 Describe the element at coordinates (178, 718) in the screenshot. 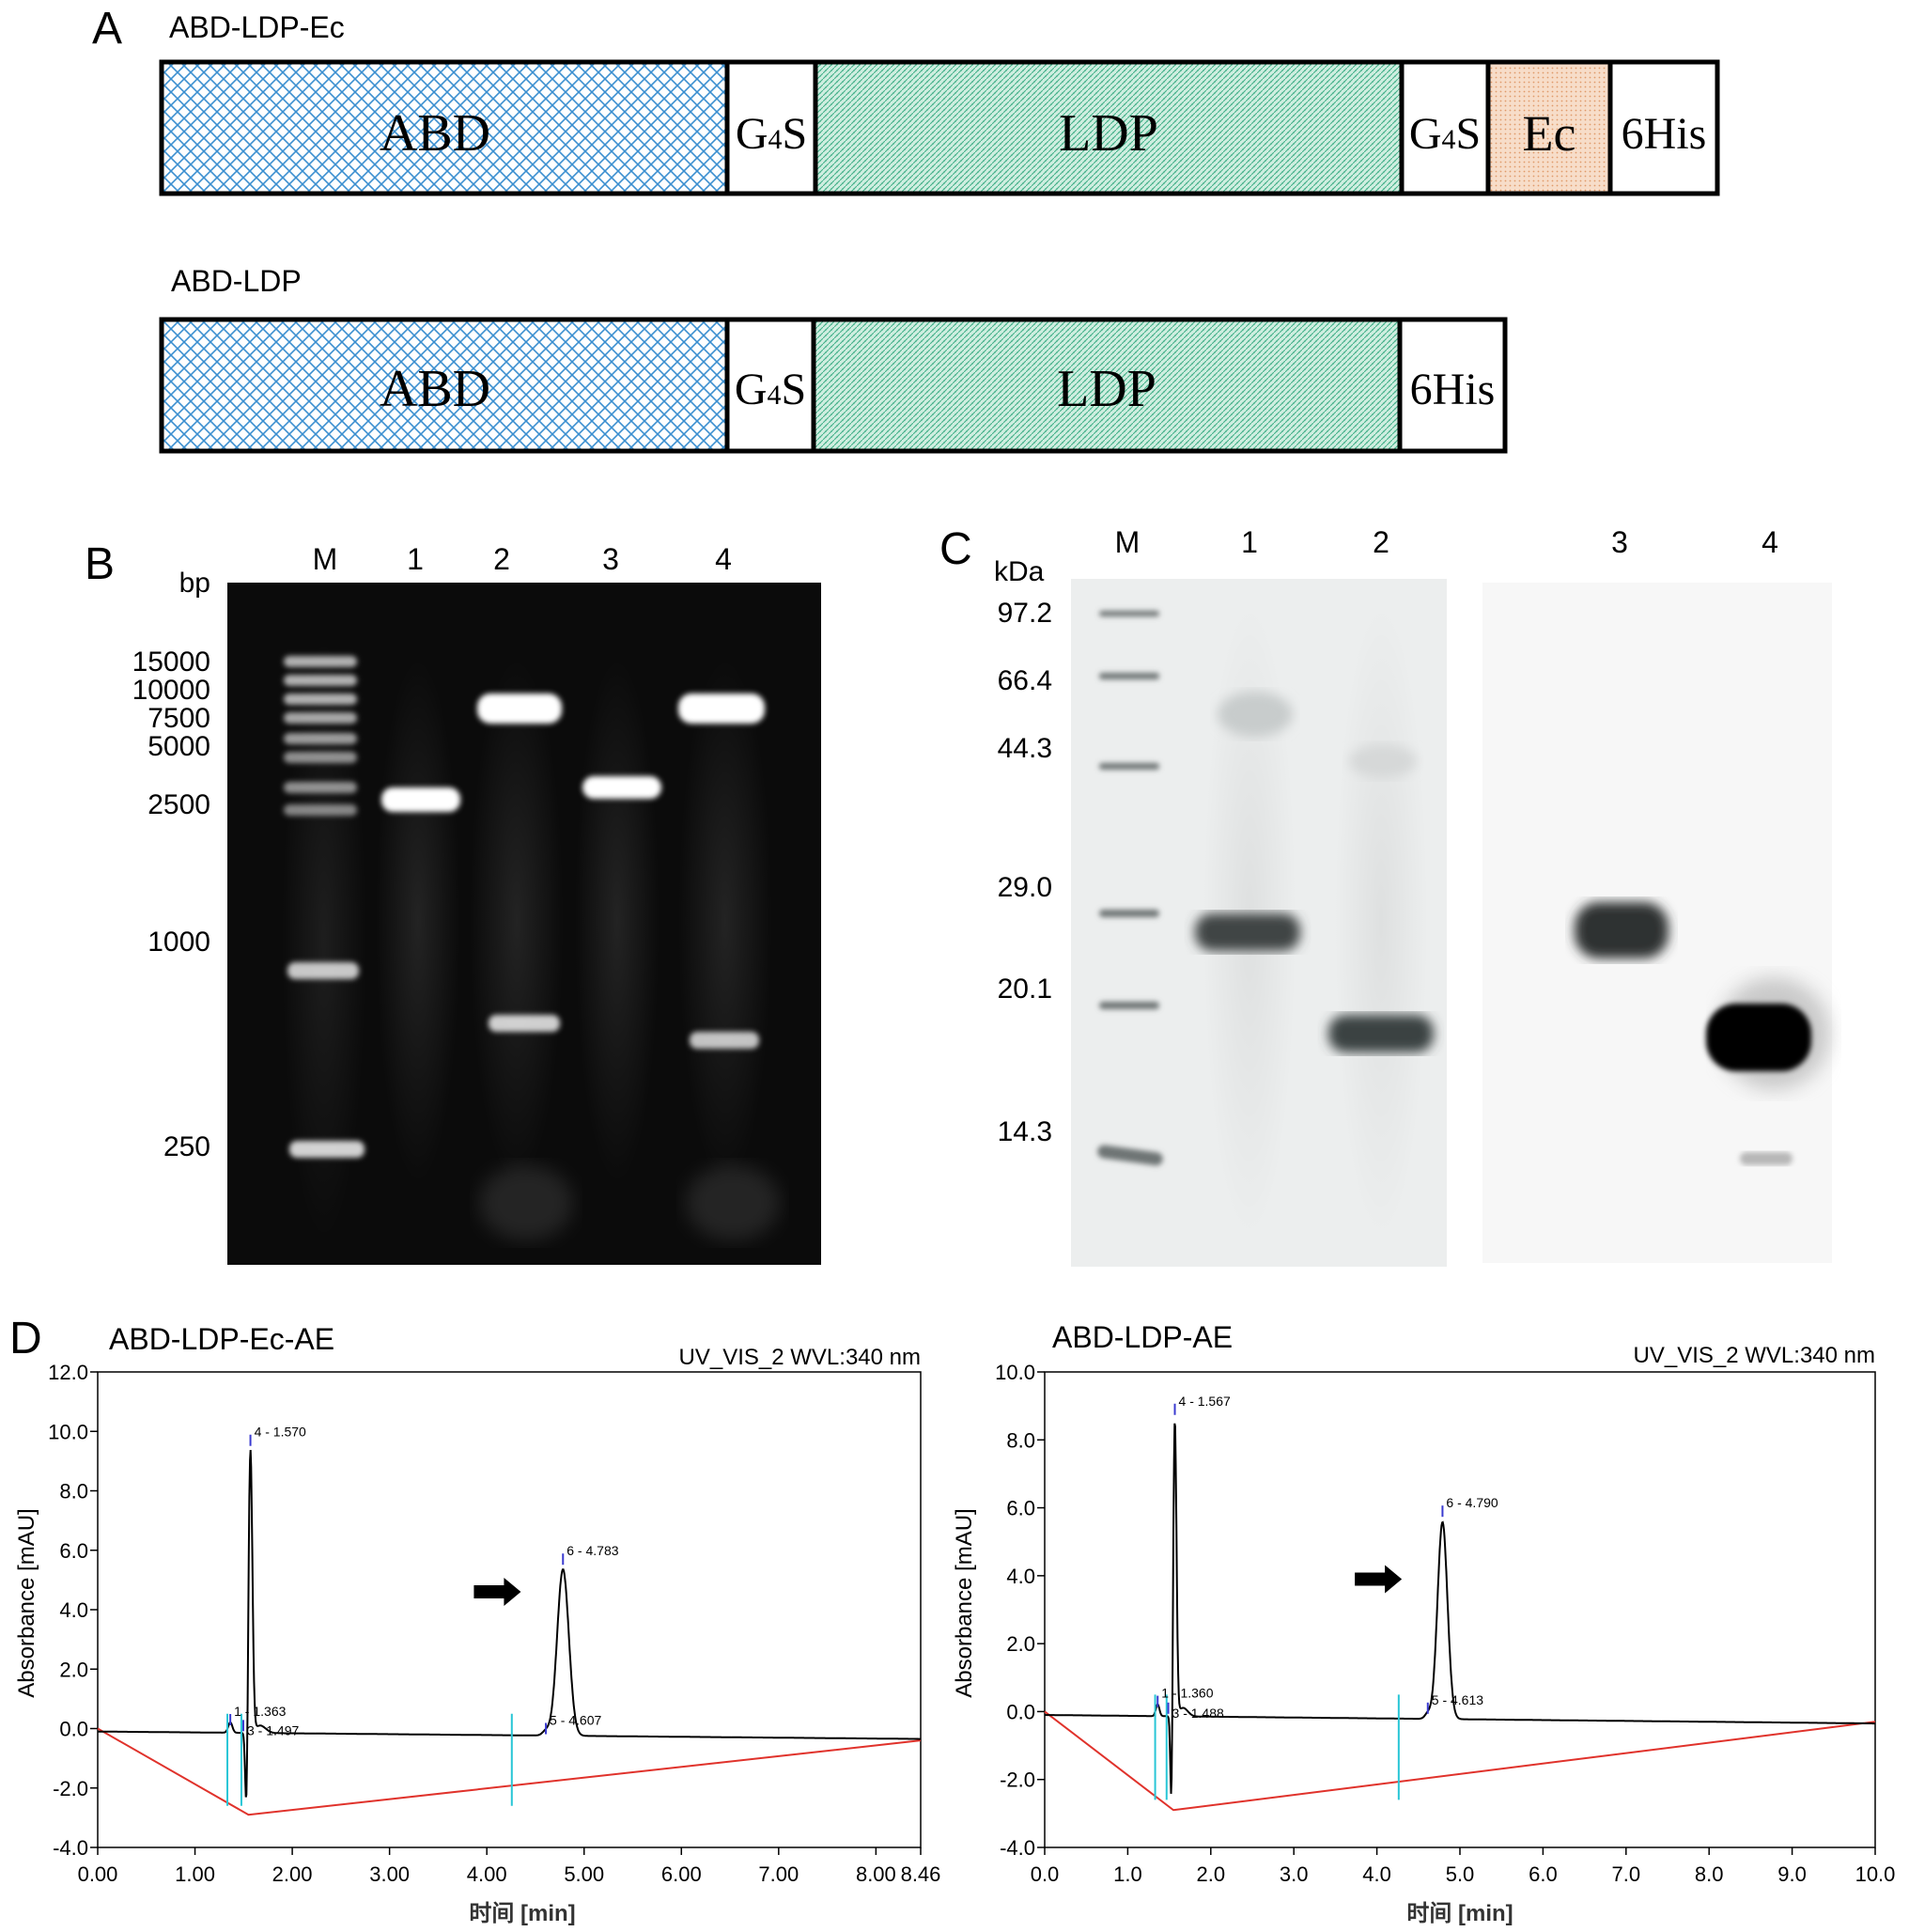

I see `marker-label: 7500` at that location.